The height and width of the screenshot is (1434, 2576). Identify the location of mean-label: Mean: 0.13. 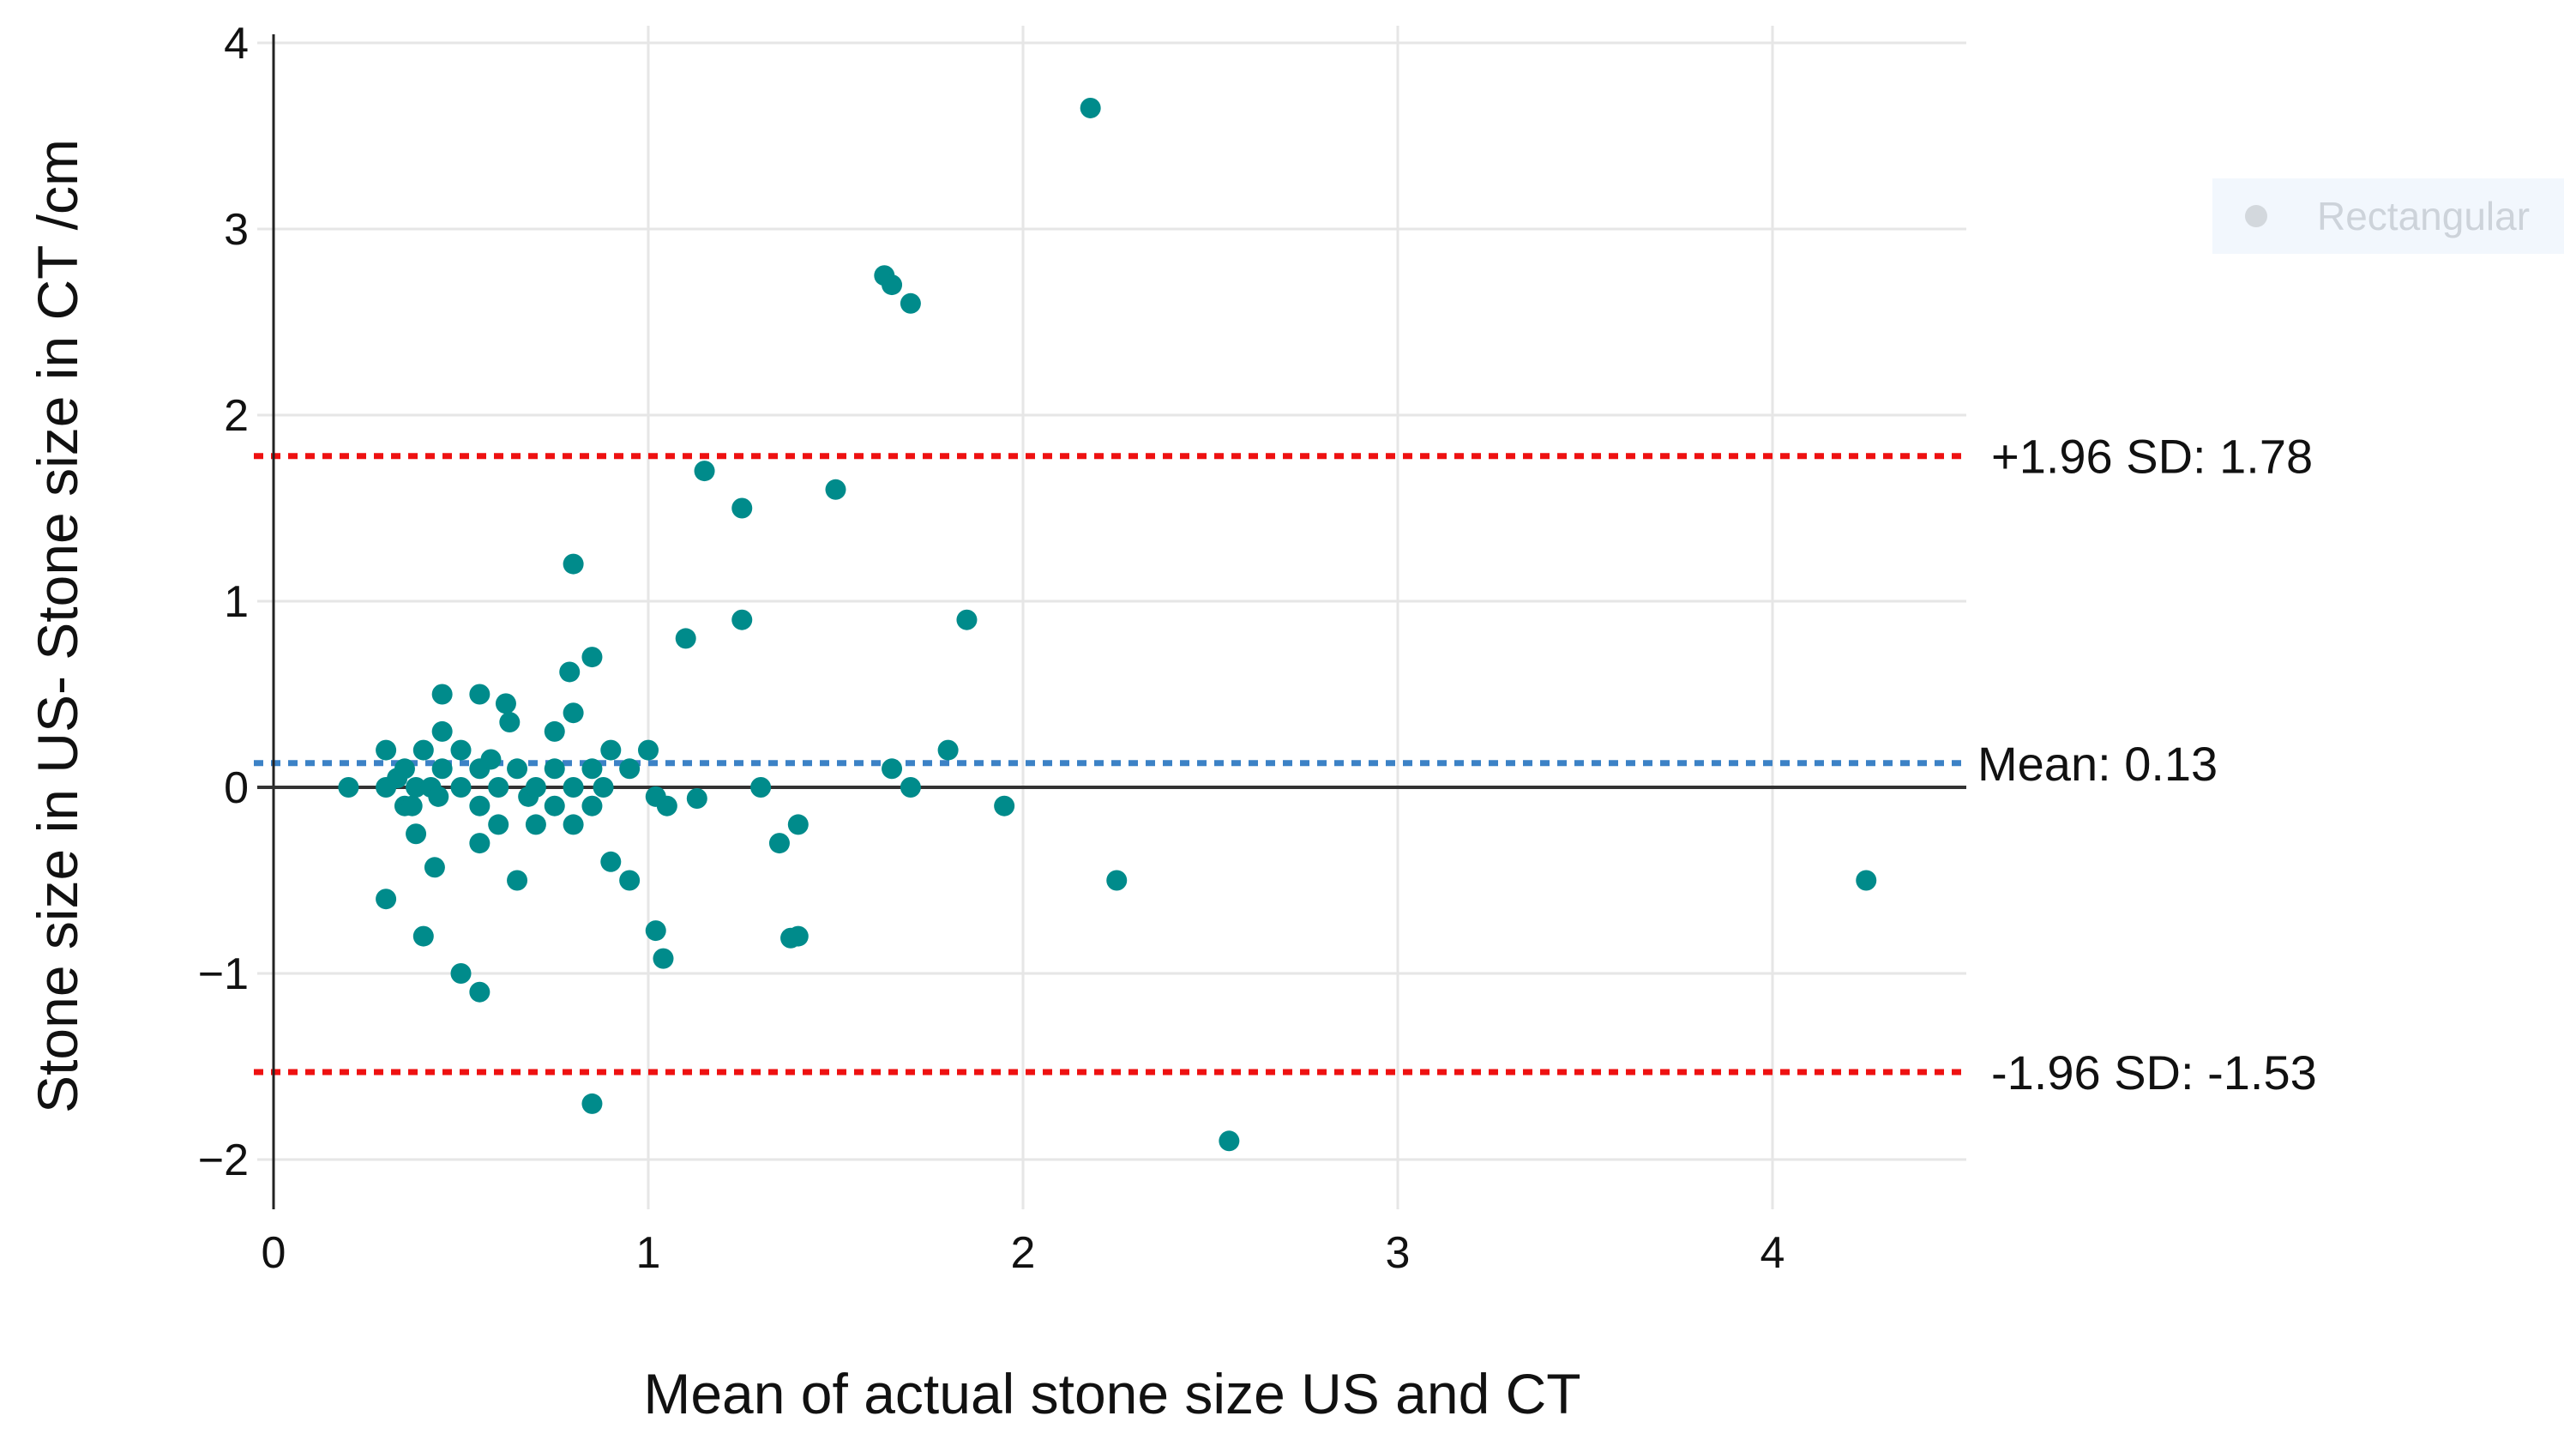
(2097, 764).